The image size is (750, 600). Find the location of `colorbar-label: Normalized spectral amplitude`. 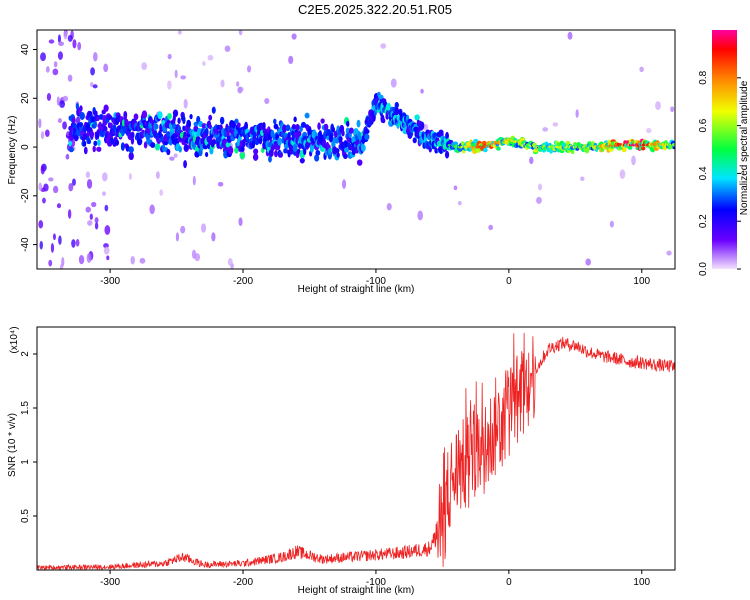

colorbar-label: Normalized spectral amplitude is located at coordinates (744, 147).